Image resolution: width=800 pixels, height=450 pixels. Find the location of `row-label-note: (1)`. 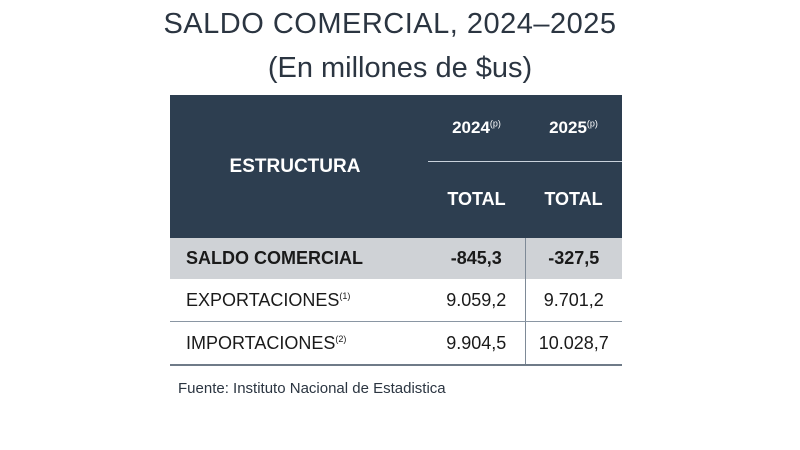

row-label-note: (1) is located at coordinates (345, 295).